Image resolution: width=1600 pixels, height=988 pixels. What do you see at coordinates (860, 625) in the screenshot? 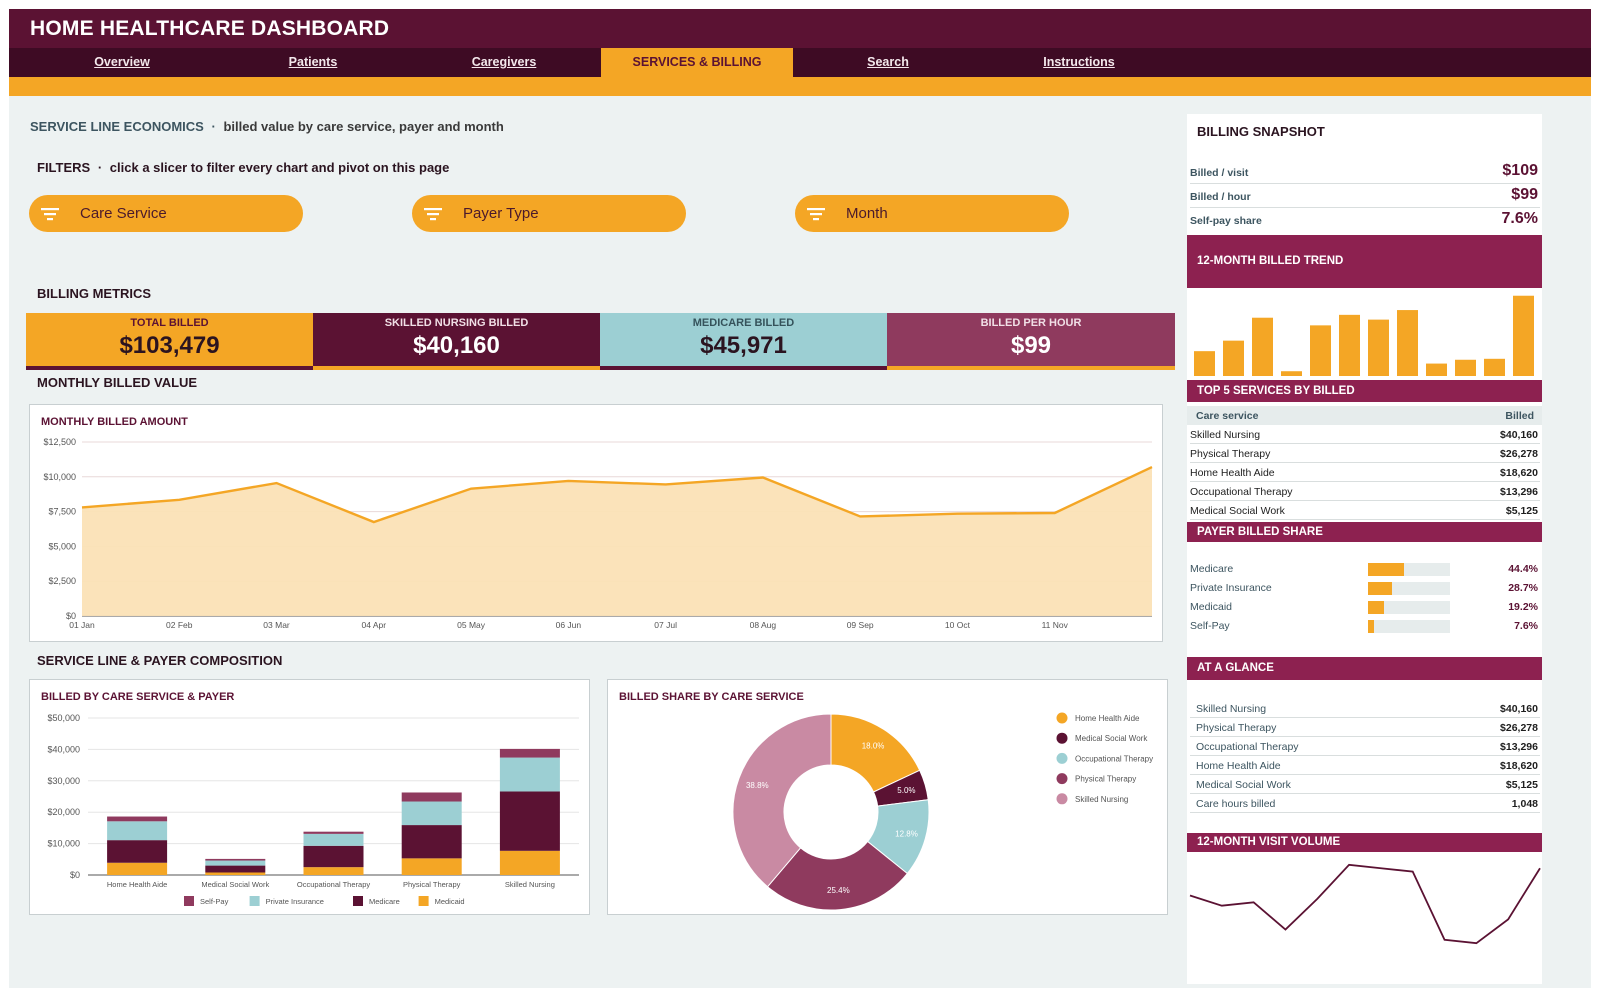
I see `x-tick-label: 09 Sep` at bounding box center [860, 625].